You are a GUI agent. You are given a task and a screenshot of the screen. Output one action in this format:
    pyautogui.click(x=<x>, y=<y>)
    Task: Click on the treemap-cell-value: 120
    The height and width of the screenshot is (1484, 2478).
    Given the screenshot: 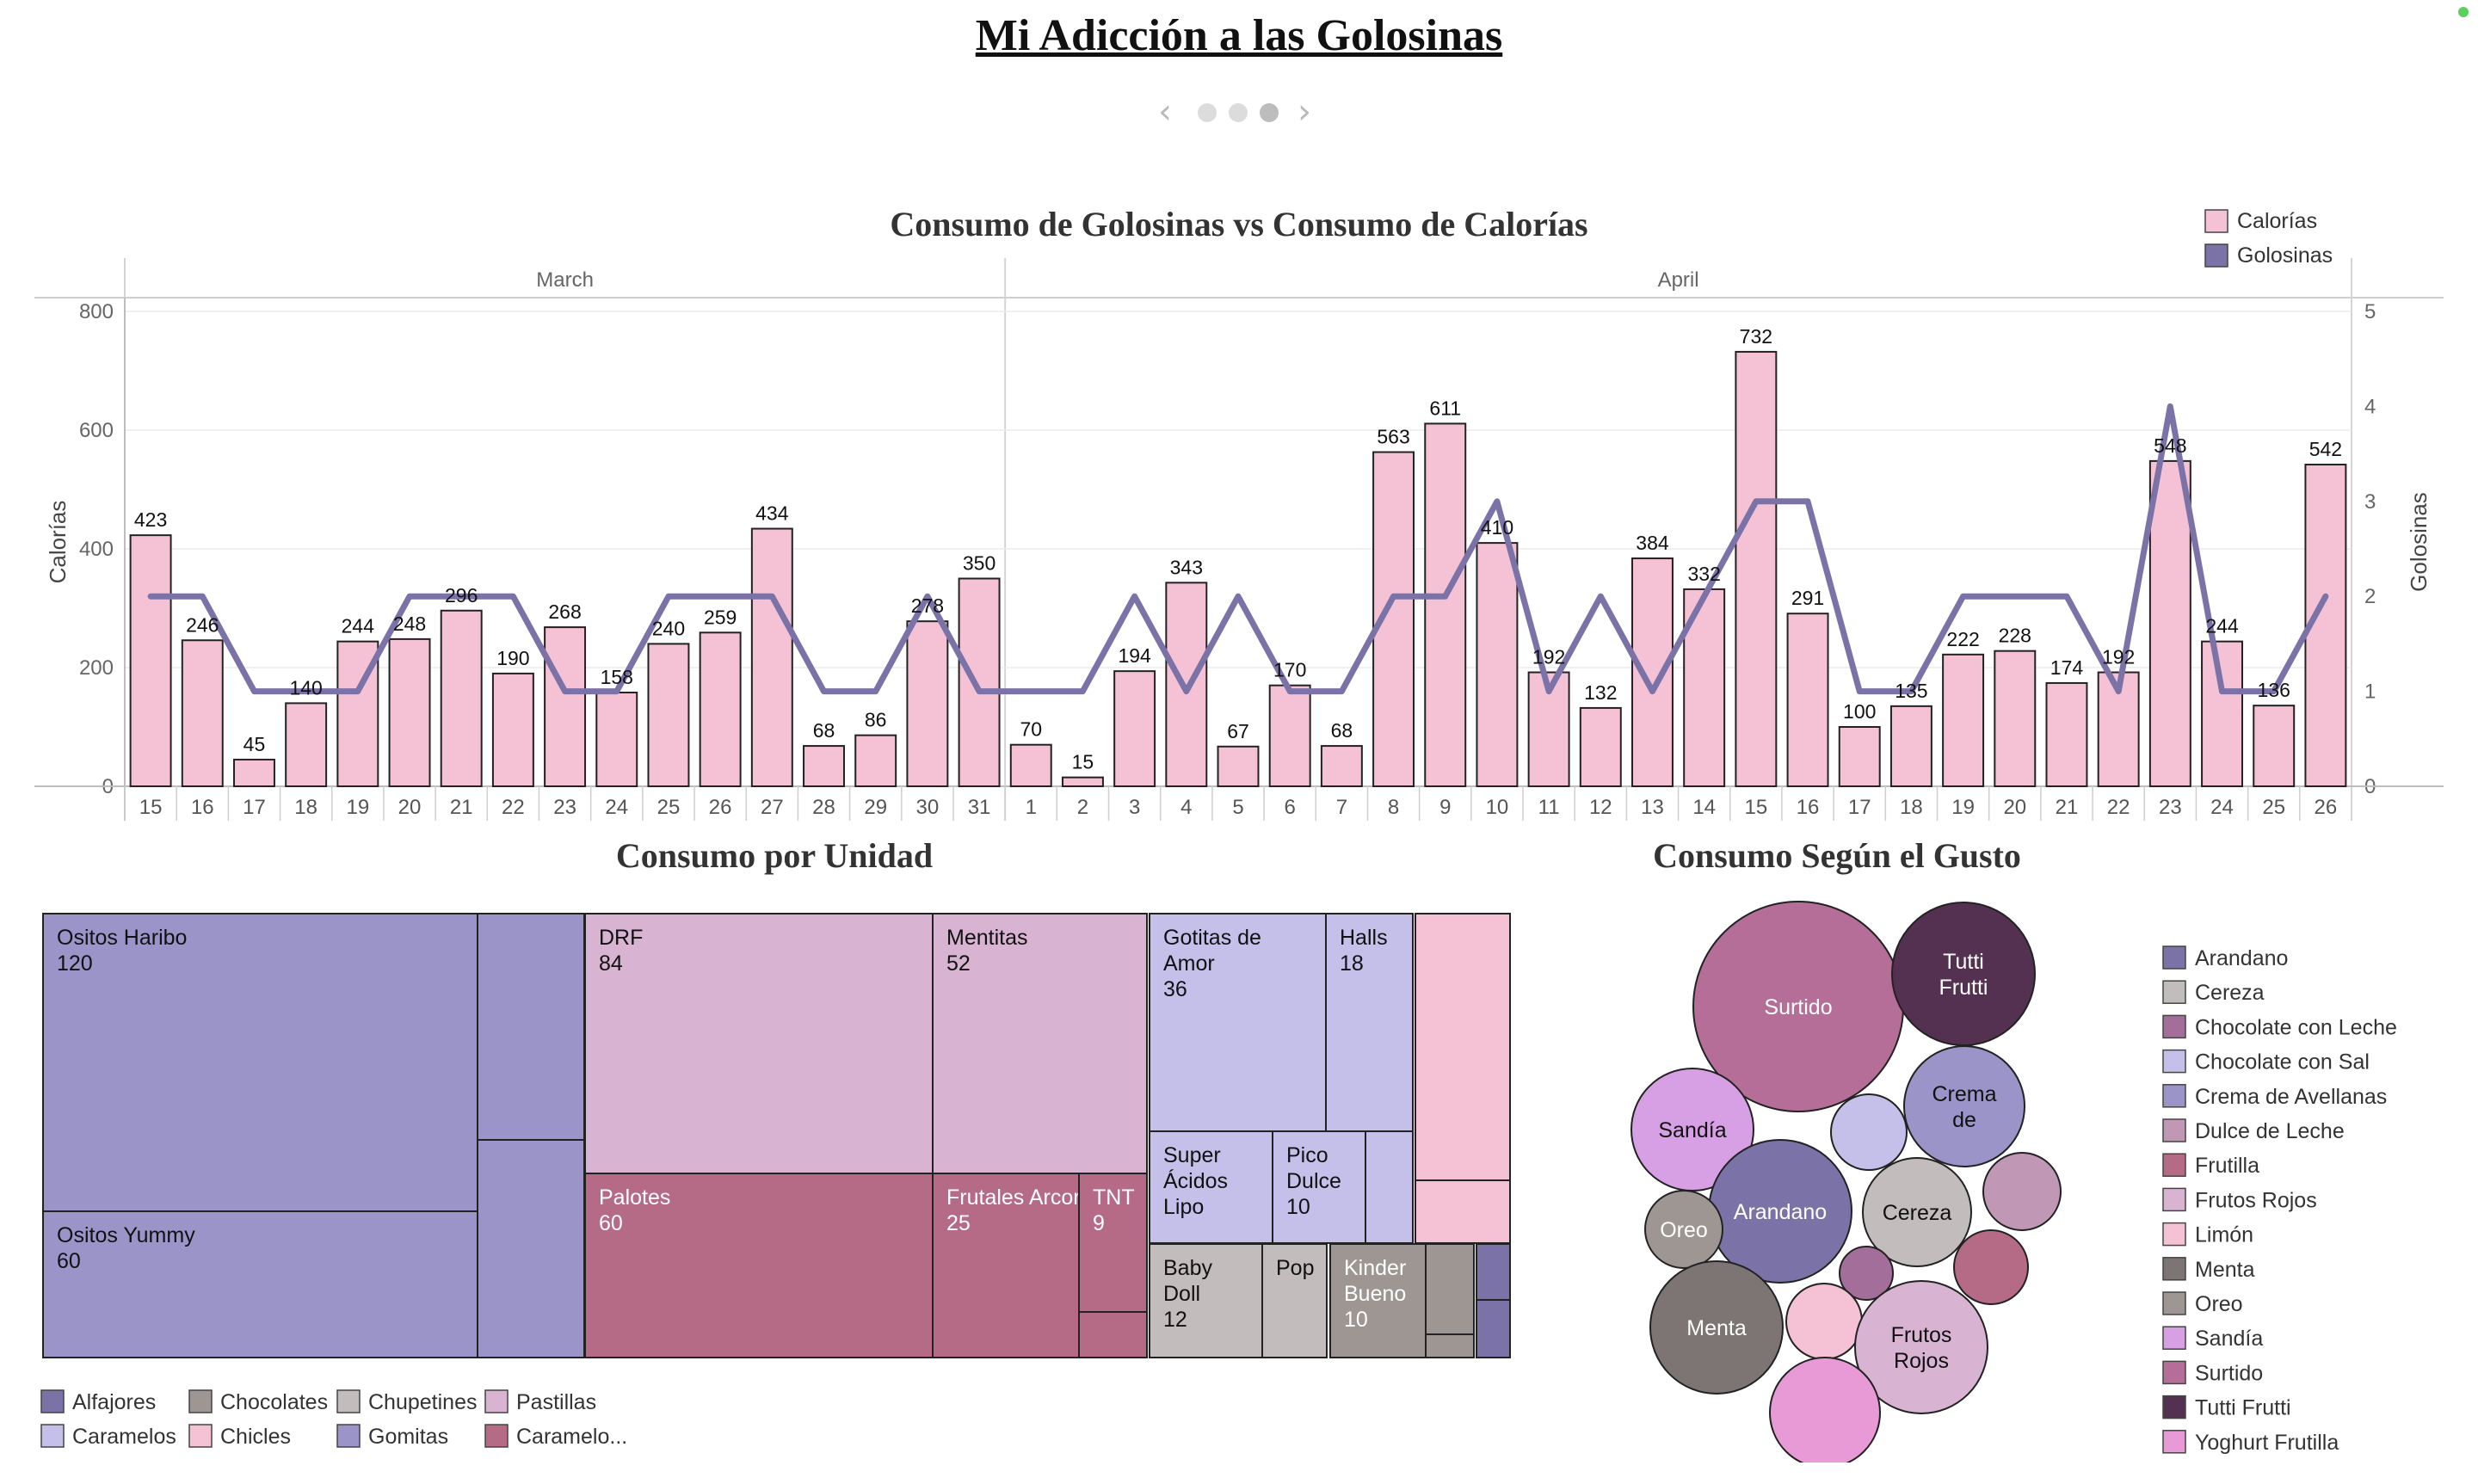 What is the action you would take?
    pyautogui.click(x=75, y=963)
    